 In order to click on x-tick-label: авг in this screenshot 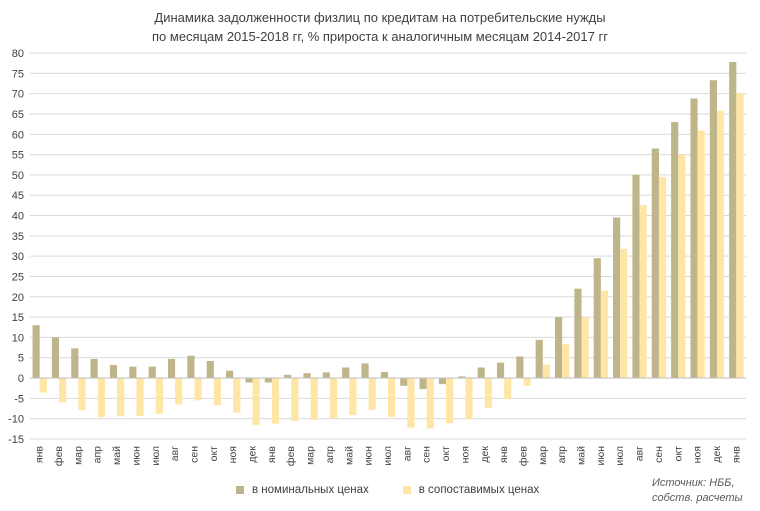, I will do `click(407, 453)`.